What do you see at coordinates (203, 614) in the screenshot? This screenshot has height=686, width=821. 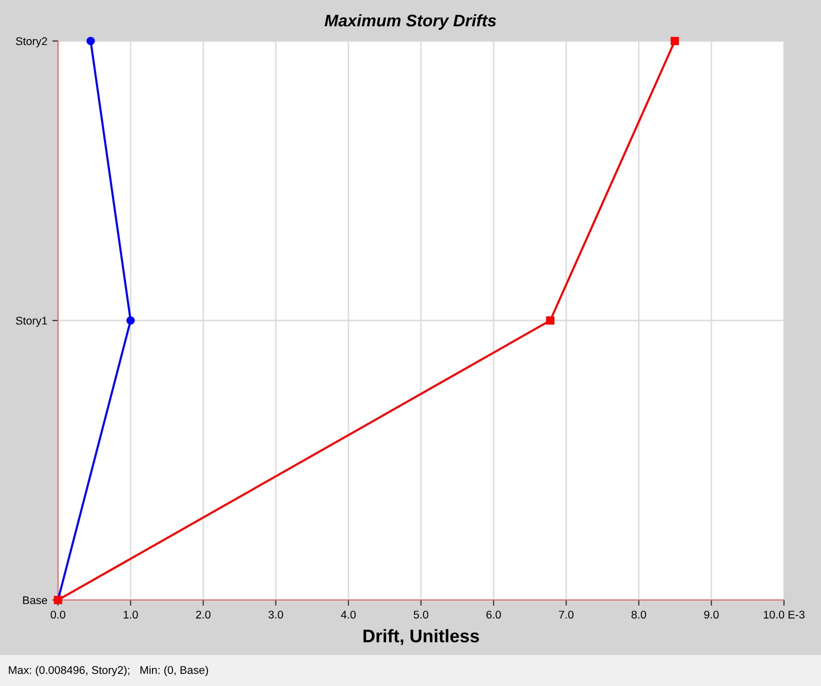 I see `x-tick-label: 2.0` at bounding box center [203, 614].